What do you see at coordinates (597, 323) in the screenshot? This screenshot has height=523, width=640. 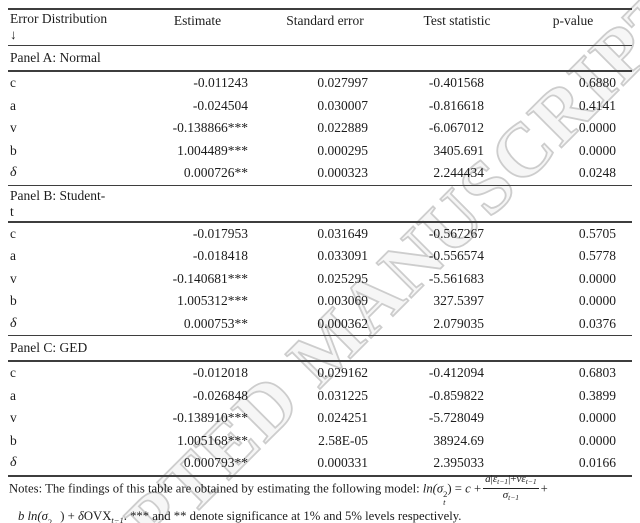 I see `p-value: 0.0376` at bounding box center [597, 323].